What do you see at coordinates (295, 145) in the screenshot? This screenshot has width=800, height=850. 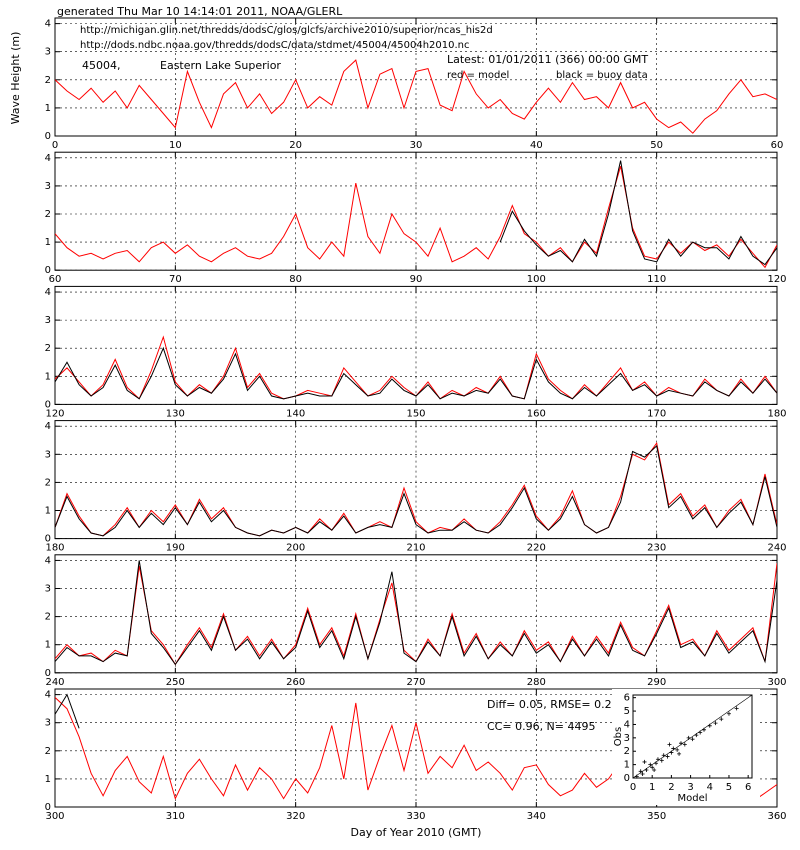 I see `x-tick-label: 20` at bounding box center [295, 145].